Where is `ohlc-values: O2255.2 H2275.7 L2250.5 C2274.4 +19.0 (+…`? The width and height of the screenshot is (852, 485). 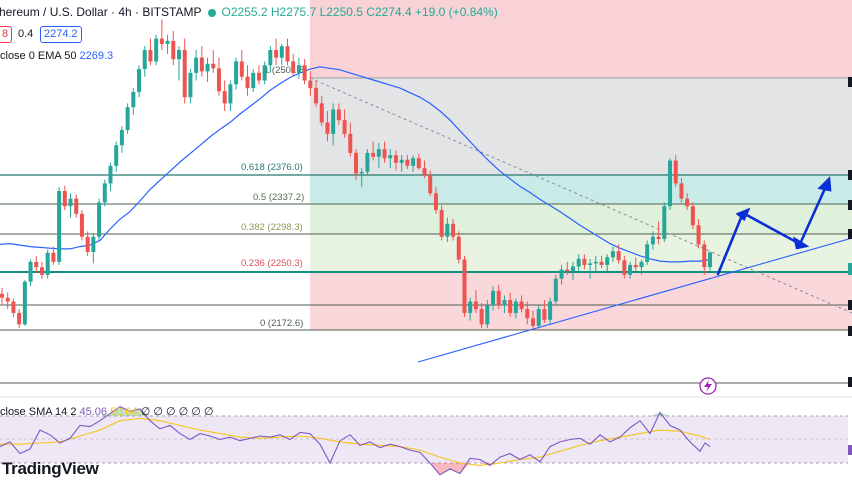 ohlc-values: O2255.2 H2275.7 L2250.5 C2274.4 +19.0 (+… is located at coordinates (359, 12).